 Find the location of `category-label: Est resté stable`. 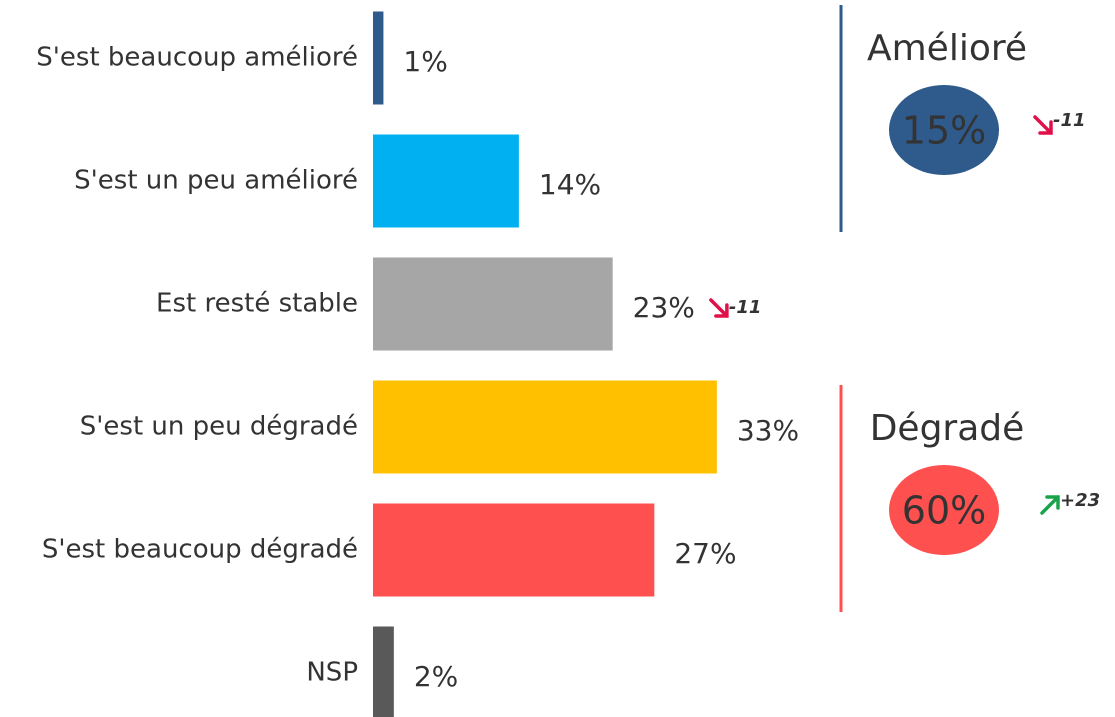

category-label: Est resté stable is located at coordinates (257, 304).